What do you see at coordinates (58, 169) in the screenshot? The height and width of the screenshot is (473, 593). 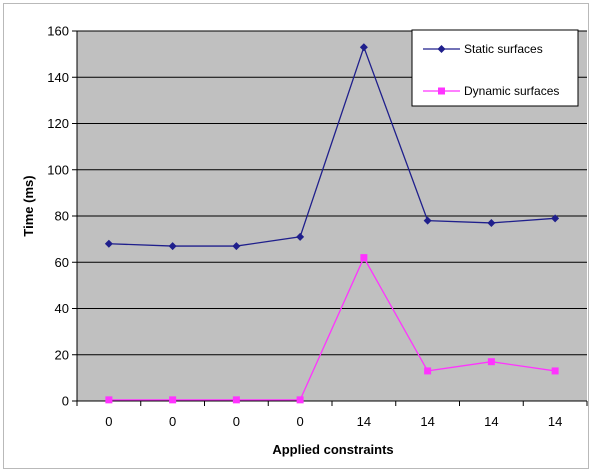 I see `y-tick-label: 100` at bounding box center [58, 169].